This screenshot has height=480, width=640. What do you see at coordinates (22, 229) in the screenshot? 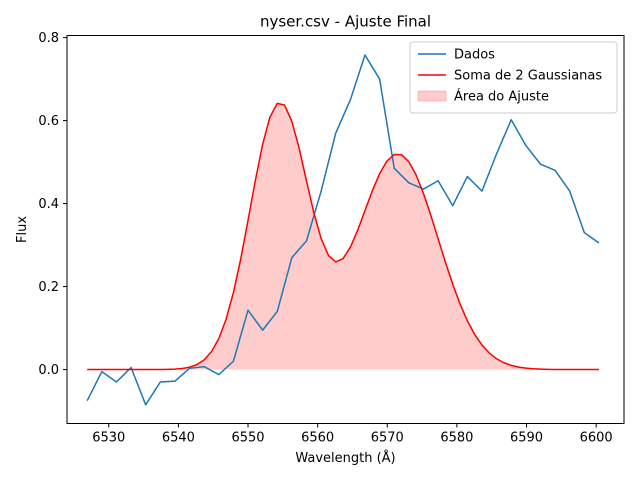
I see `y-axis-label: Flux` at bounding box center [22, 229].